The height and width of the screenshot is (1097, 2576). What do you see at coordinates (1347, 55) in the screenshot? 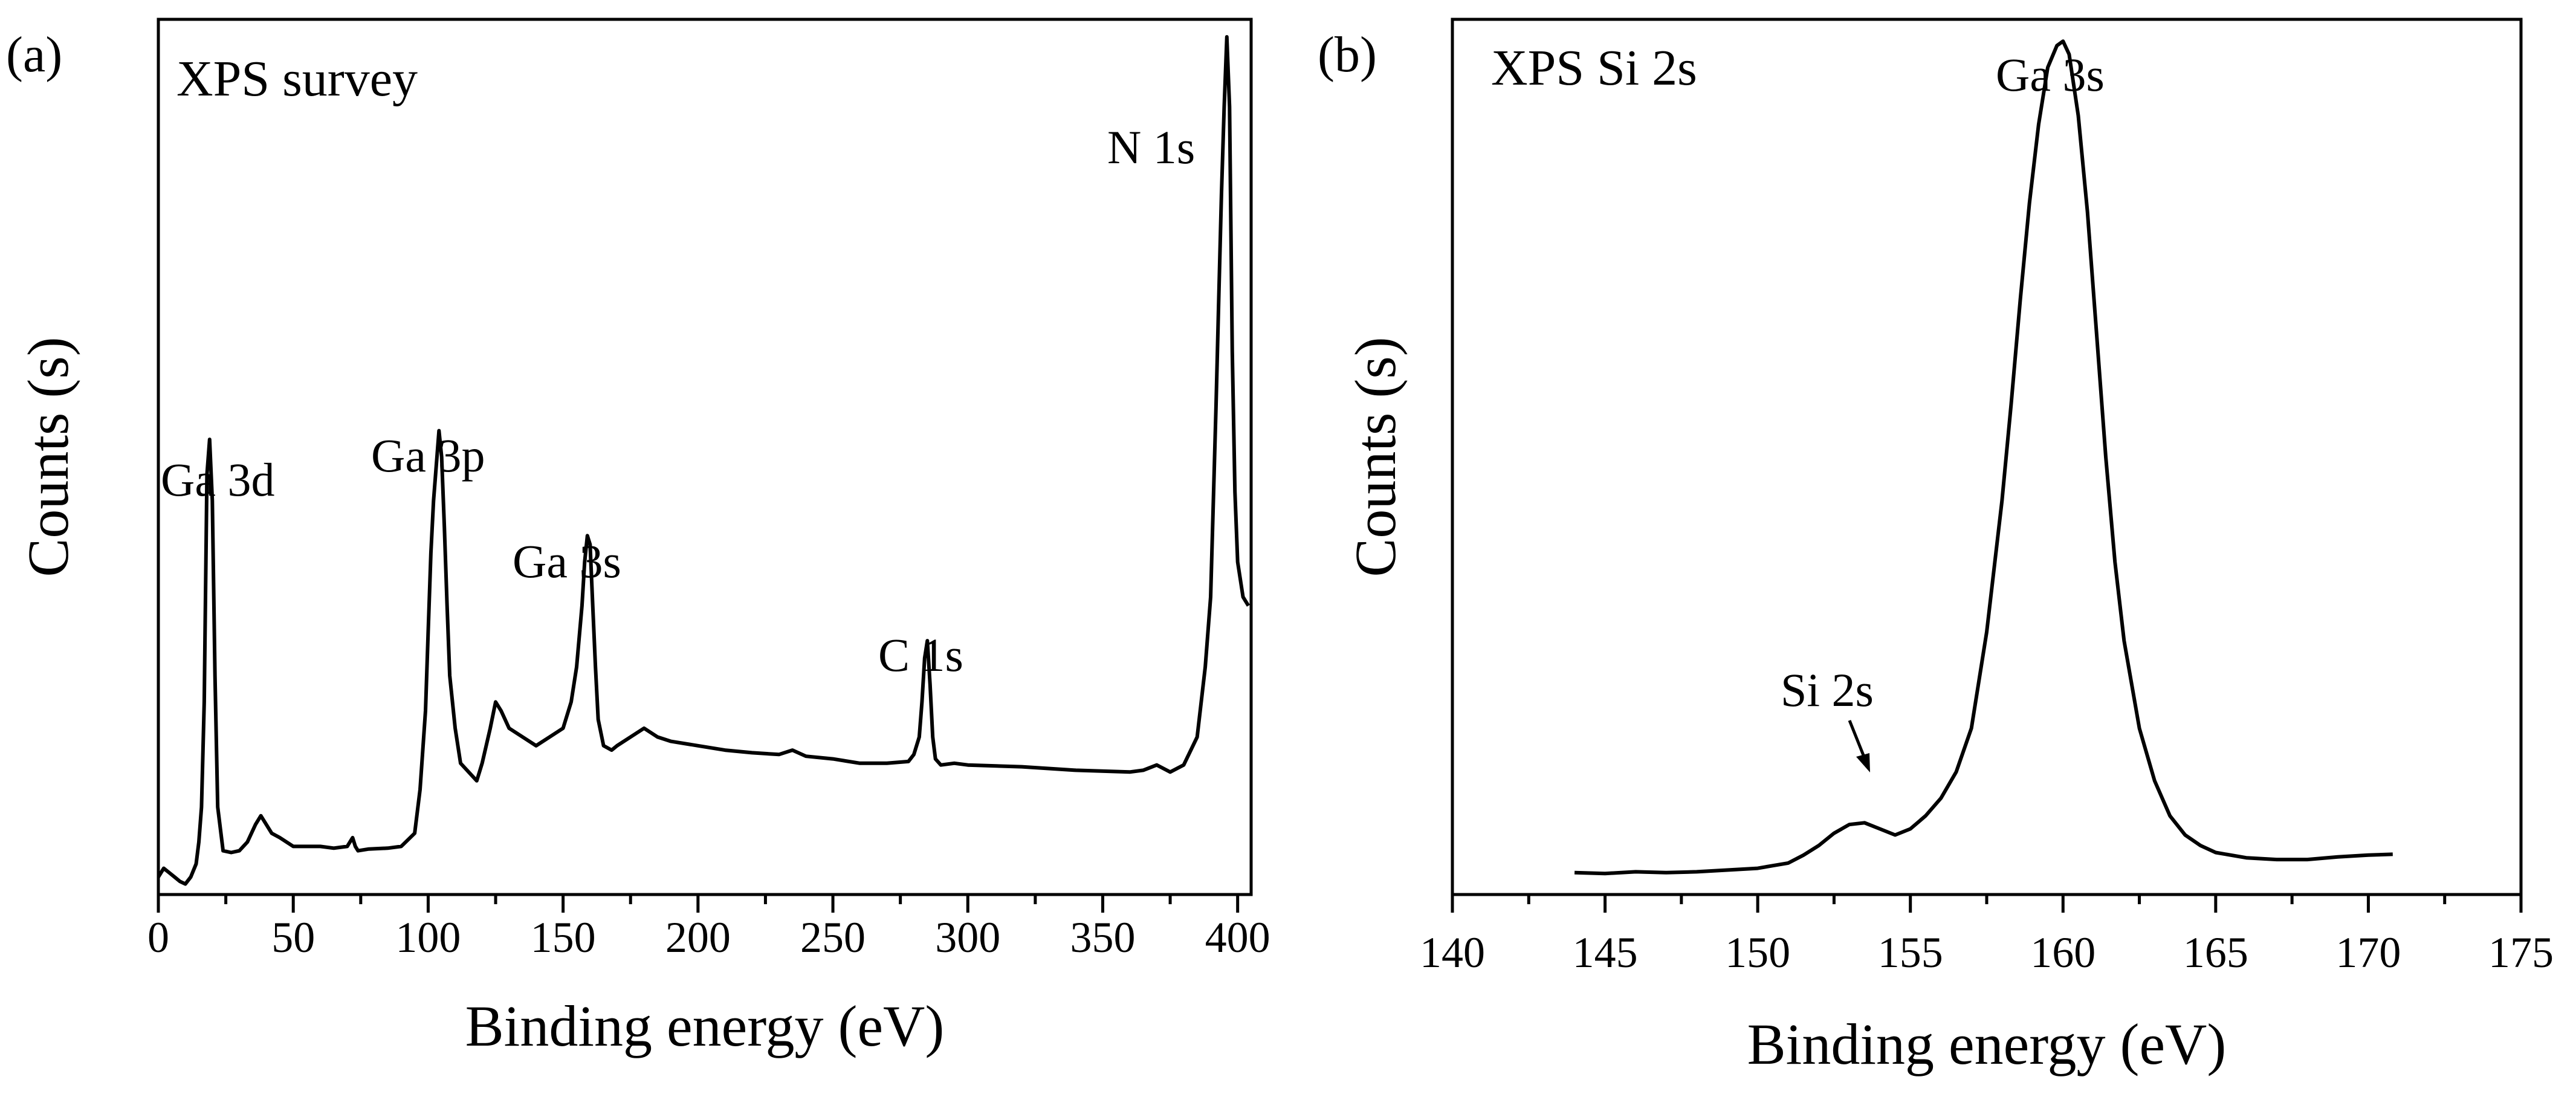
I see `panel-b-label: (b)` at bounding box center [1347, 55].